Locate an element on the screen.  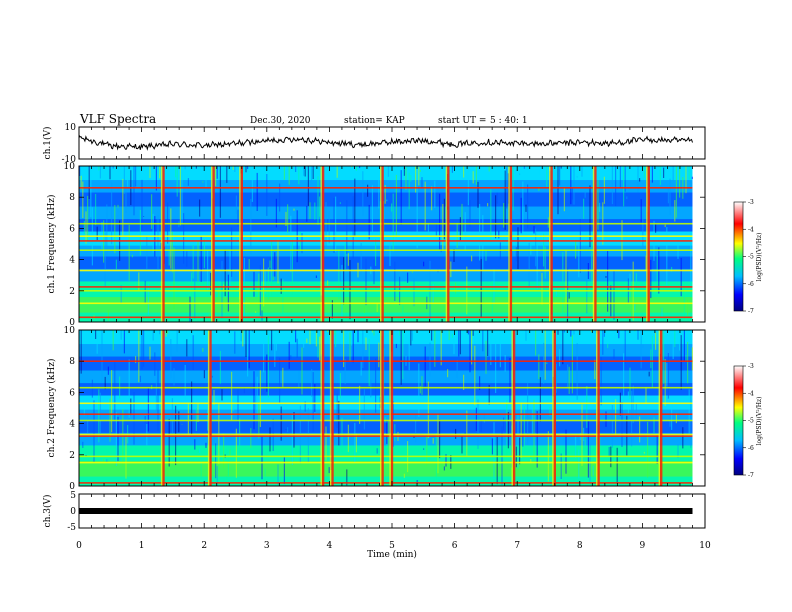
x-tick-label: 1 is located at coordinates (142, 546).